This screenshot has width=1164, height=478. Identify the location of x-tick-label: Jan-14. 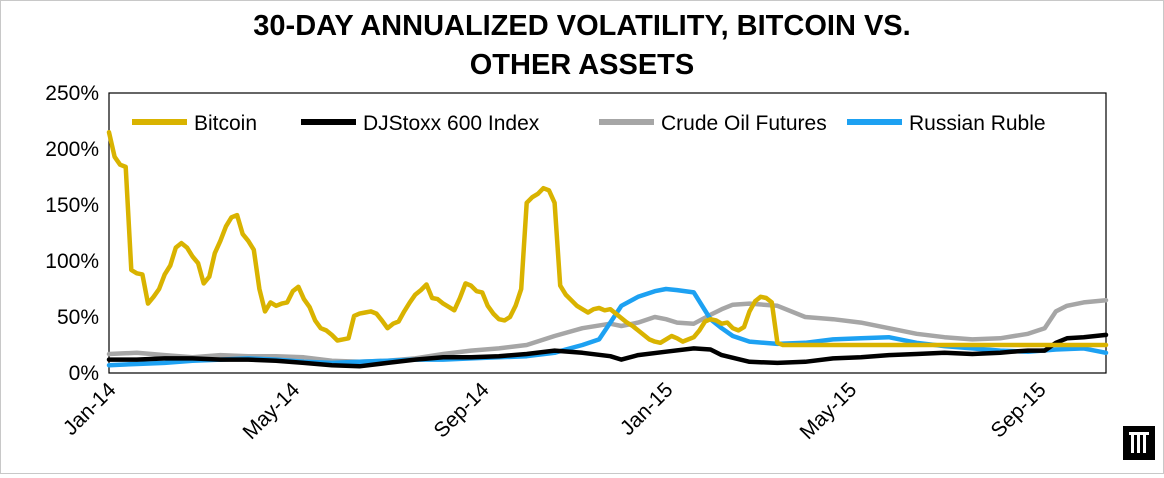
(90, 409).